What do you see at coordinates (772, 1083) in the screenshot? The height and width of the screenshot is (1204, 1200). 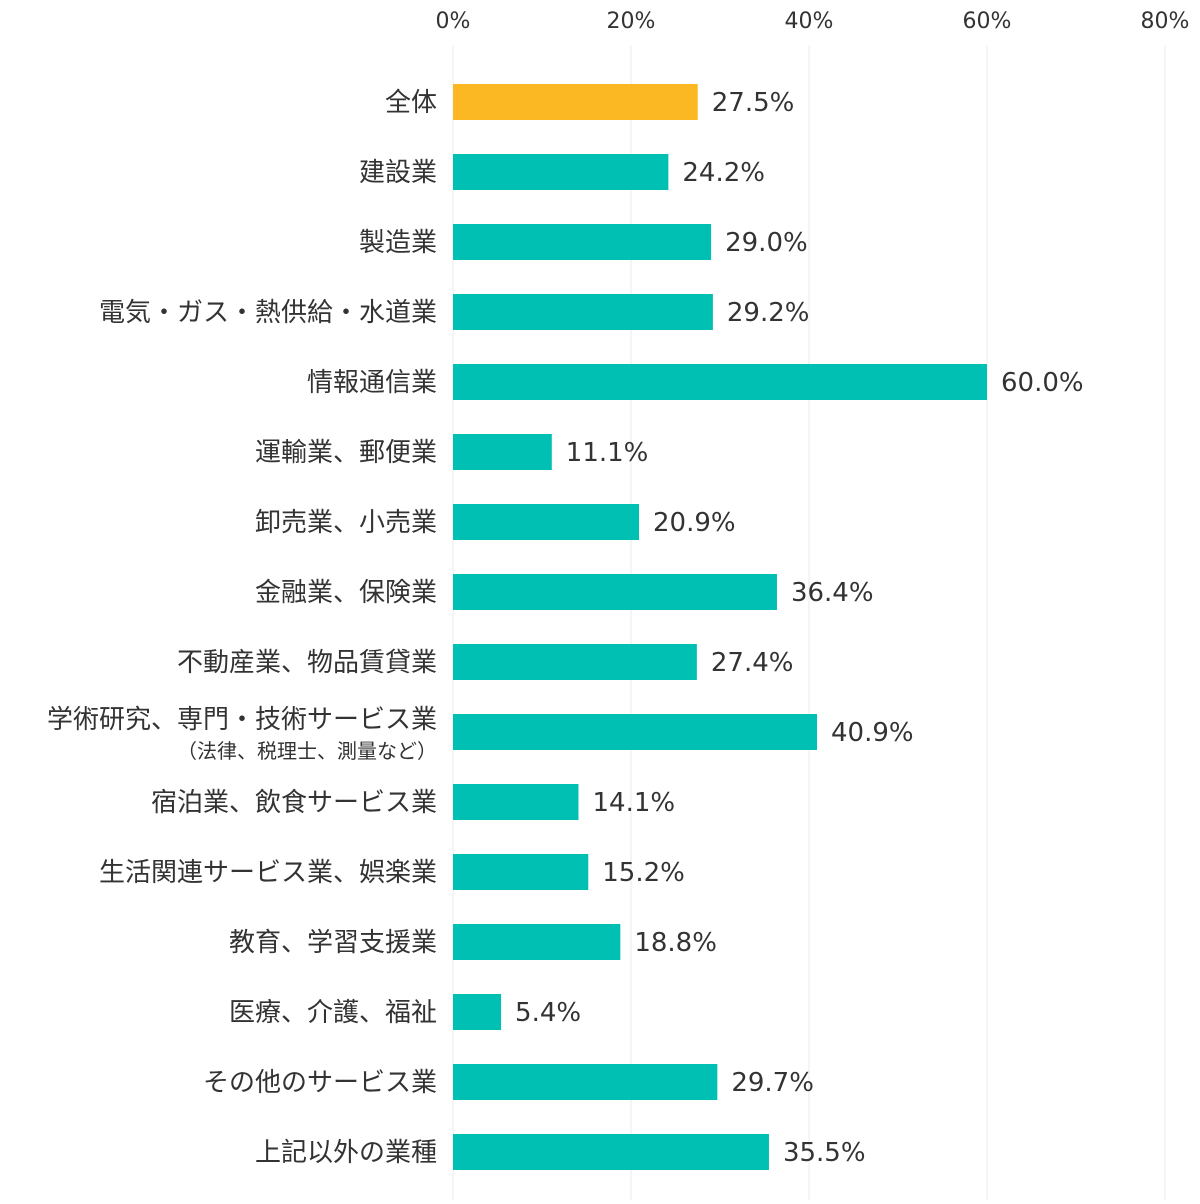 I see `value-label: 29.7%` at bounding box center [772, 1083].